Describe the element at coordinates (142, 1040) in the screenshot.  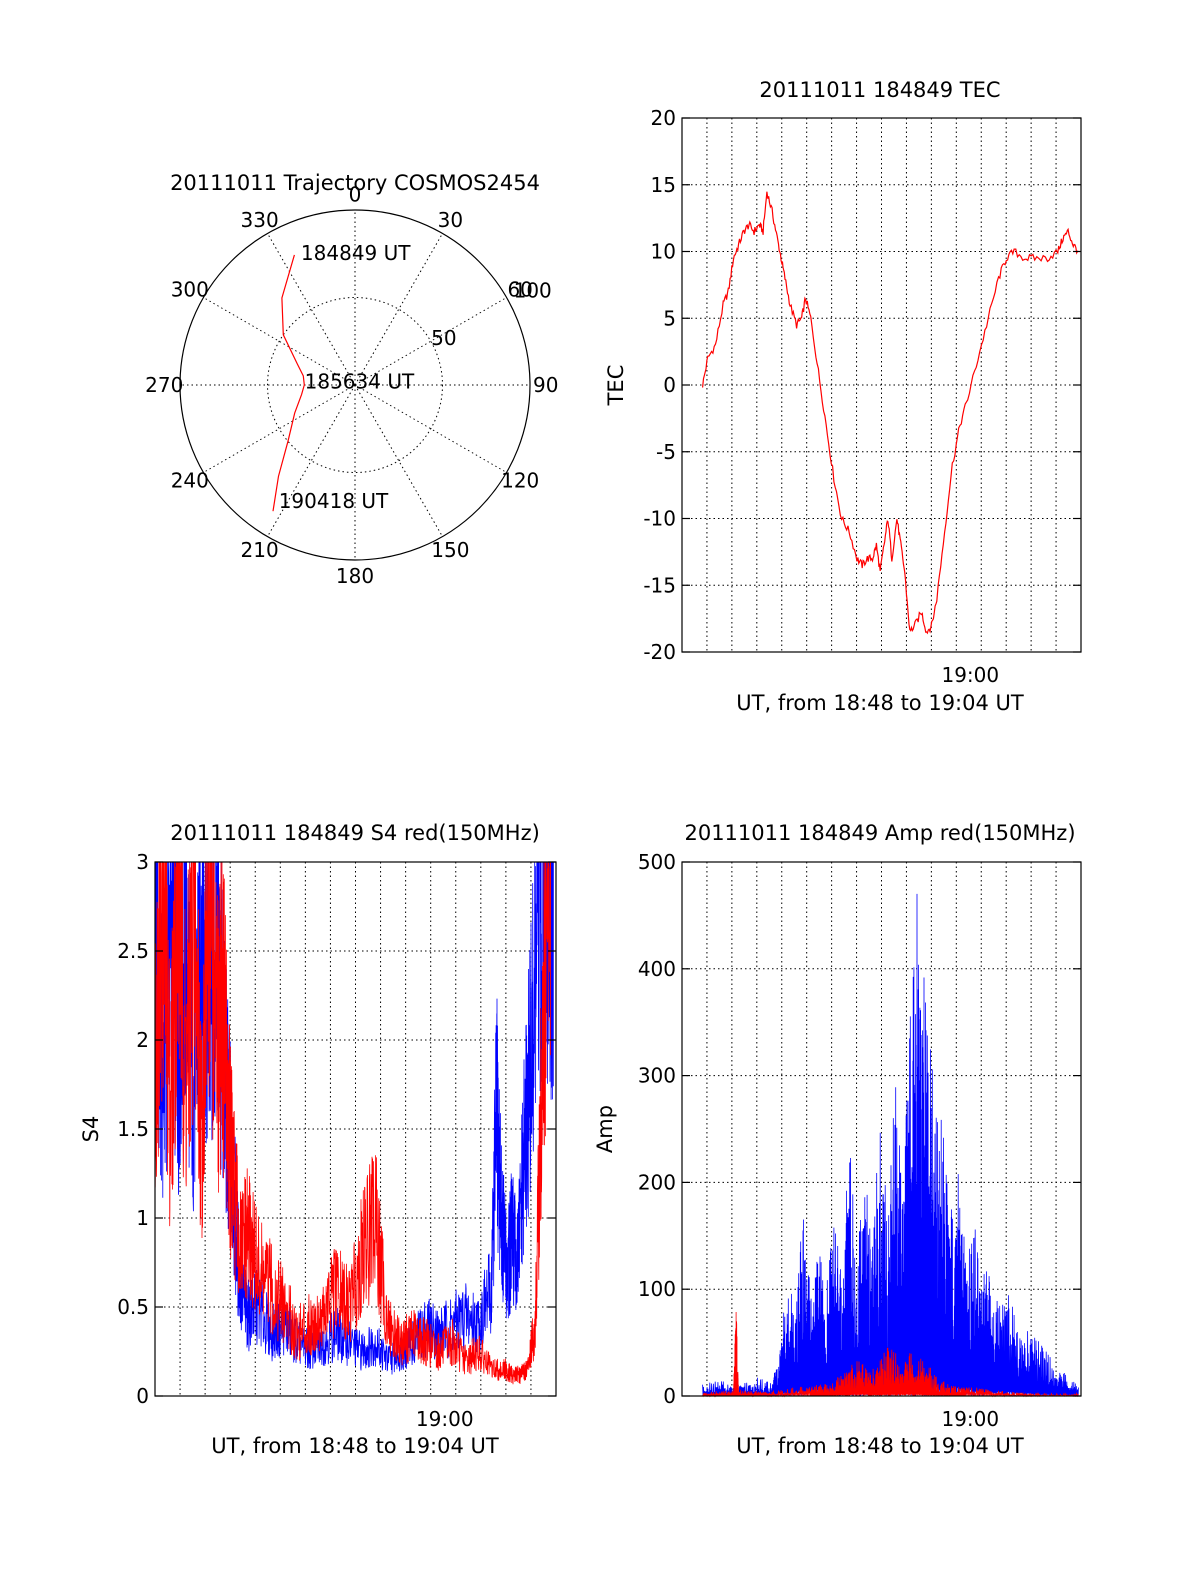
I see `s4-y-tick-label: 2` at that location.